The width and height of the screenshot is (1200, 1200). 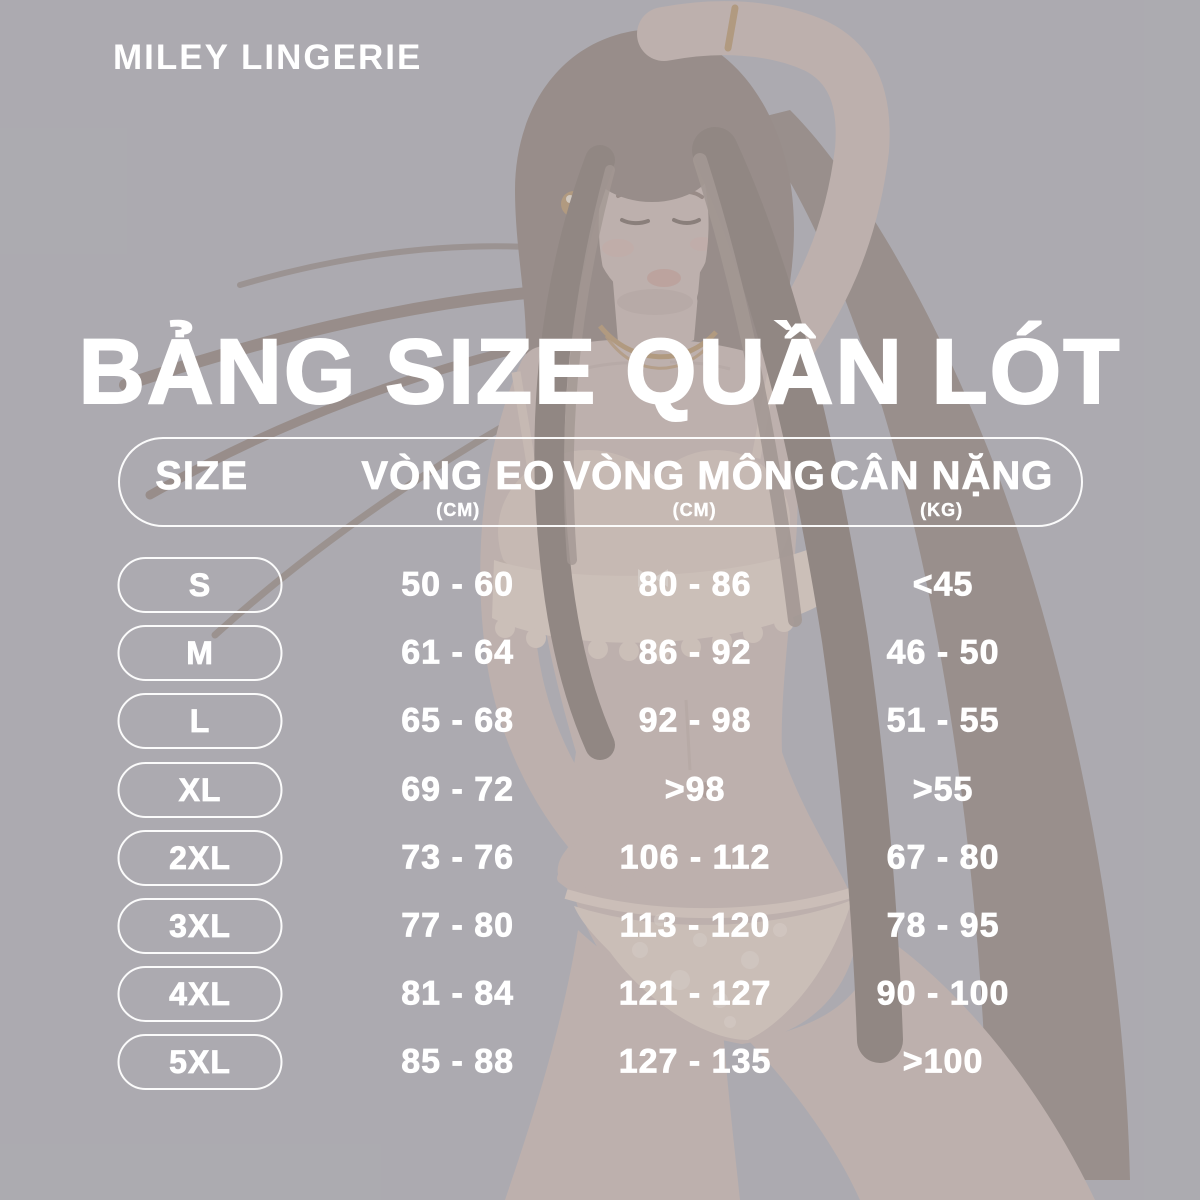 What do you see at coordinates (600, 372) in the screenshot?
I see `page-title: BẢNG SIZE QUẦN LÓT` at bounding box center [600, 372].